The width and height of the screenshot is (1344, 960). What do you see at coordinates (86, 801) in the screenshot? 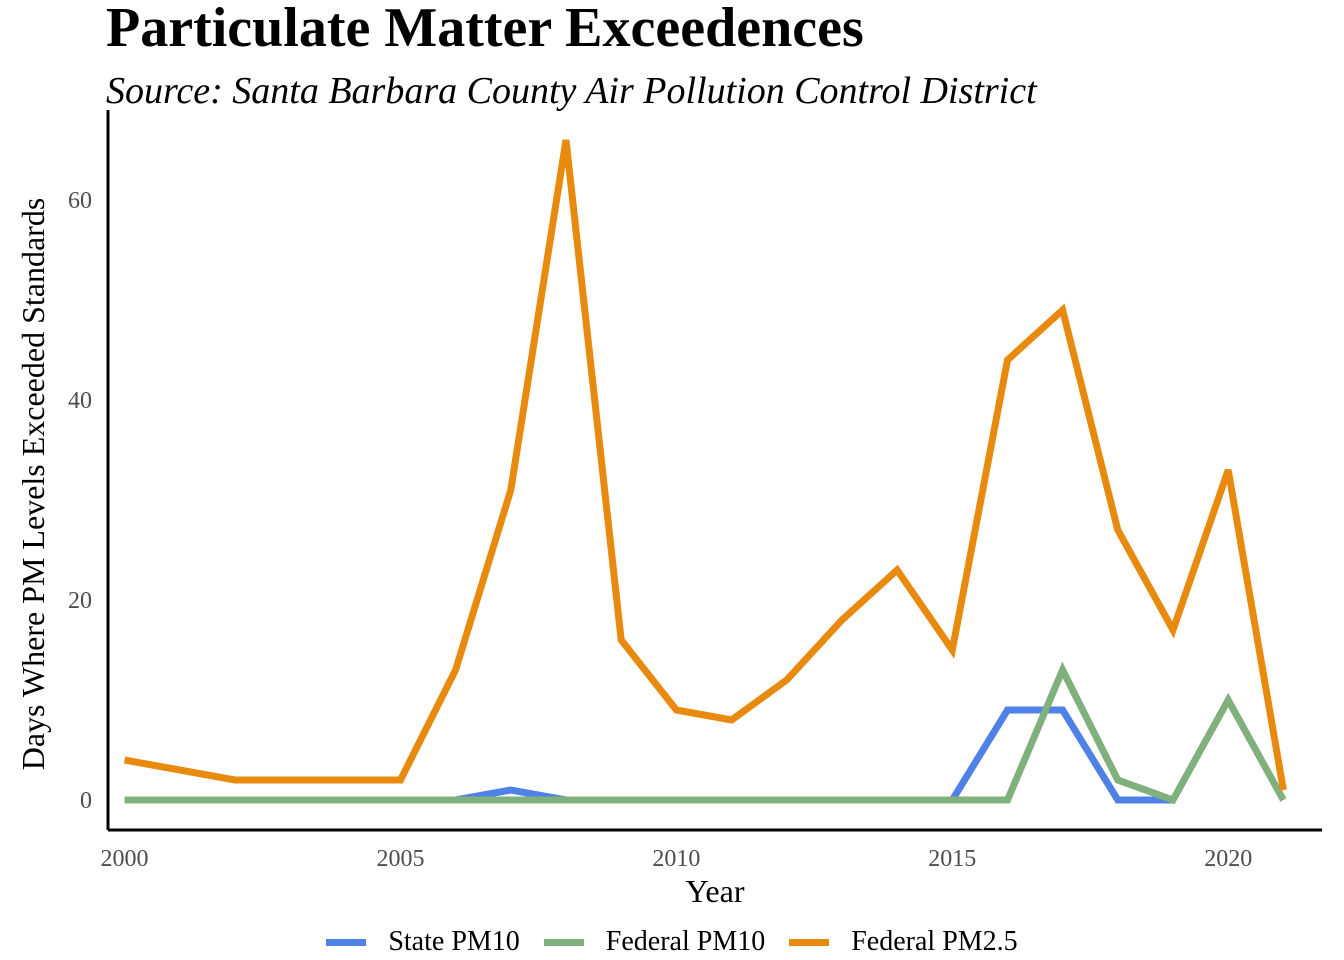
I see `y-tick-label: 0` at bounding box center [86, 801].